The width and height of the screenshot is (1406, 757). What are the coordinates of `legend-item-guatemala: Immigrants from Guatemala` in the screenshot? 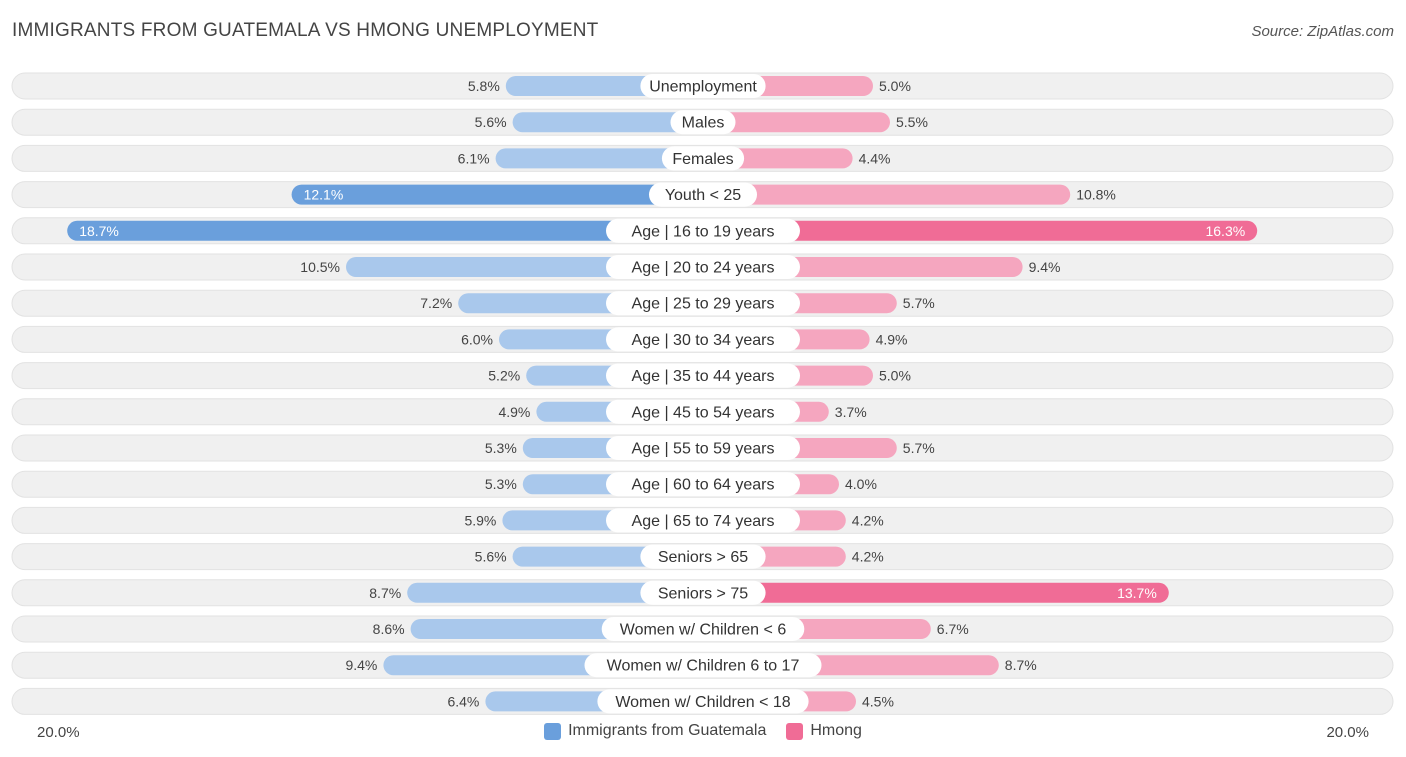 It's located at (655, 731).